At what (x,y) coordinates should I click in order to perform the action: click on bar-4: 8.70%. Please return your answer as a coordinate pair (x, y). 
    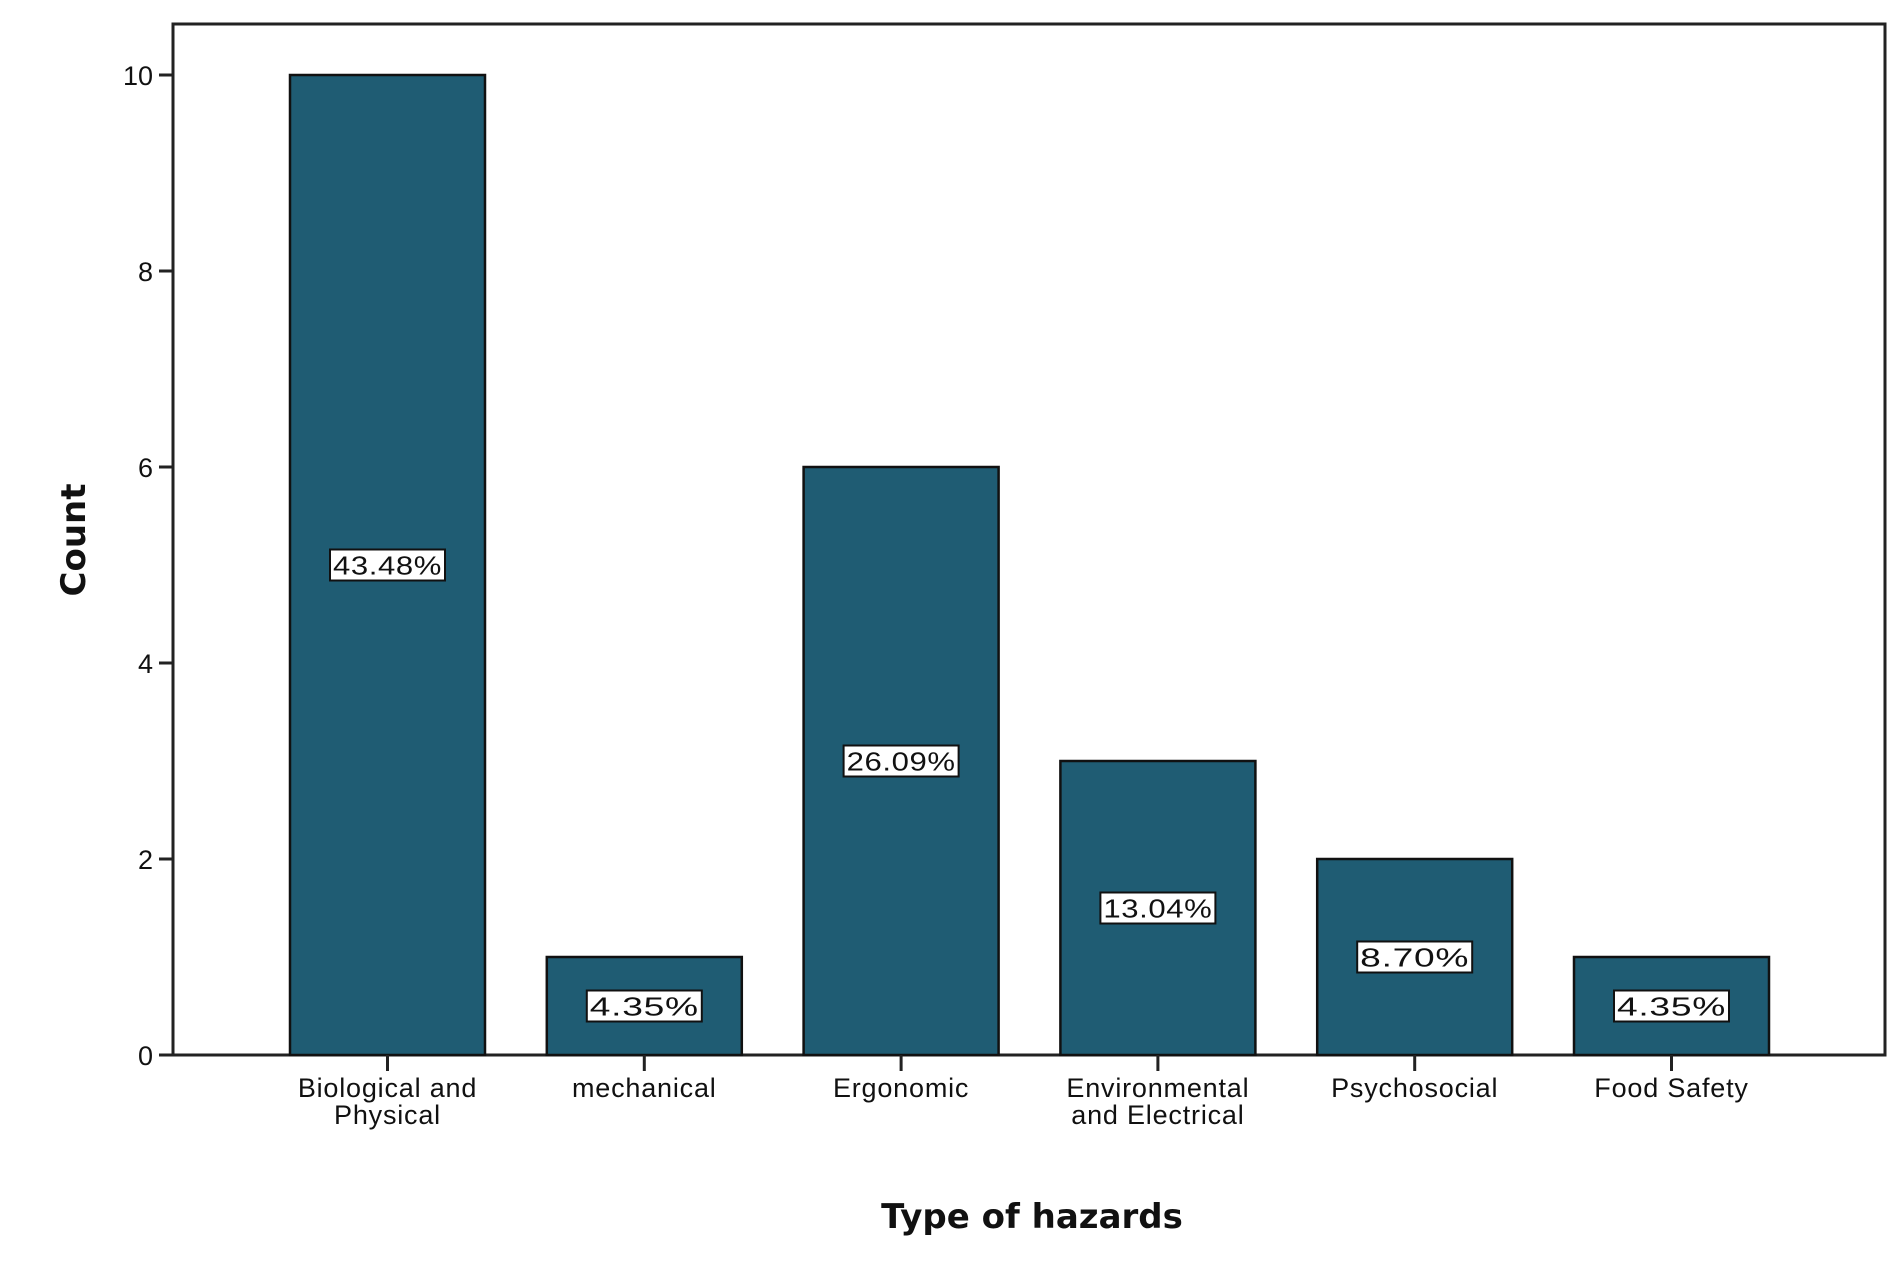
    Looking at the image, I should click on (1414, 957).